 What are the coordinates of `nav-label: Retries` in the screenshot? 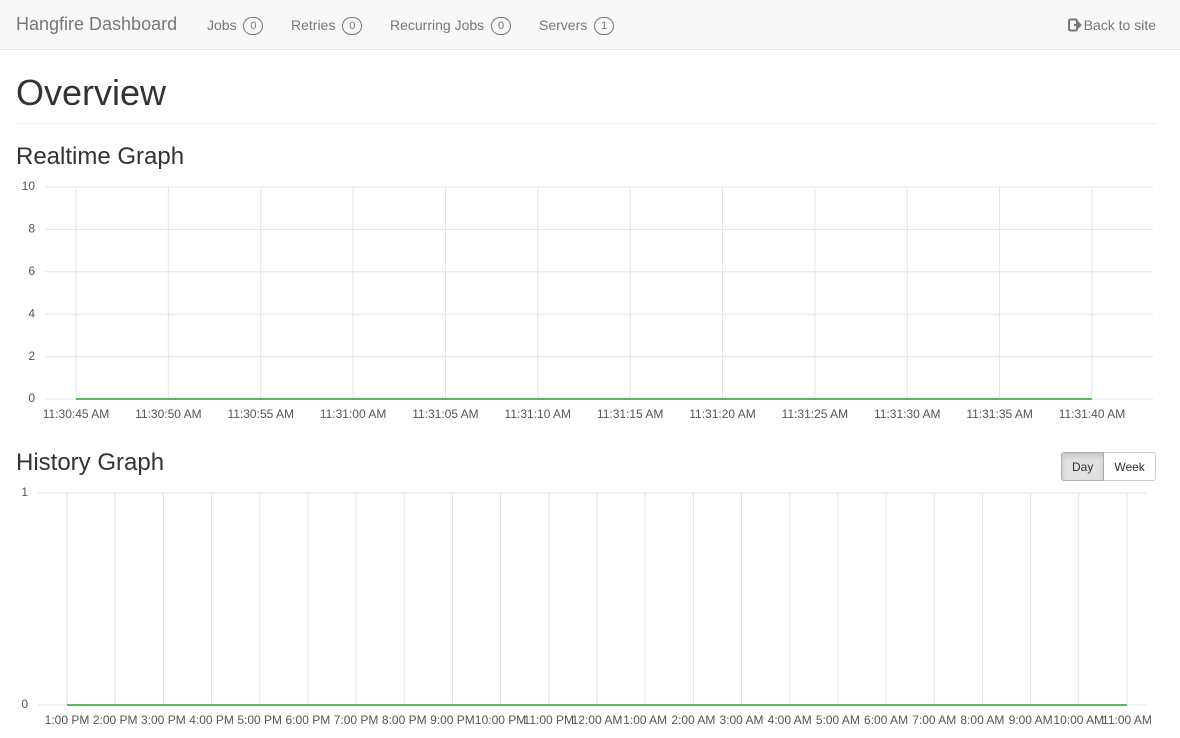 It's located at (313, 25).